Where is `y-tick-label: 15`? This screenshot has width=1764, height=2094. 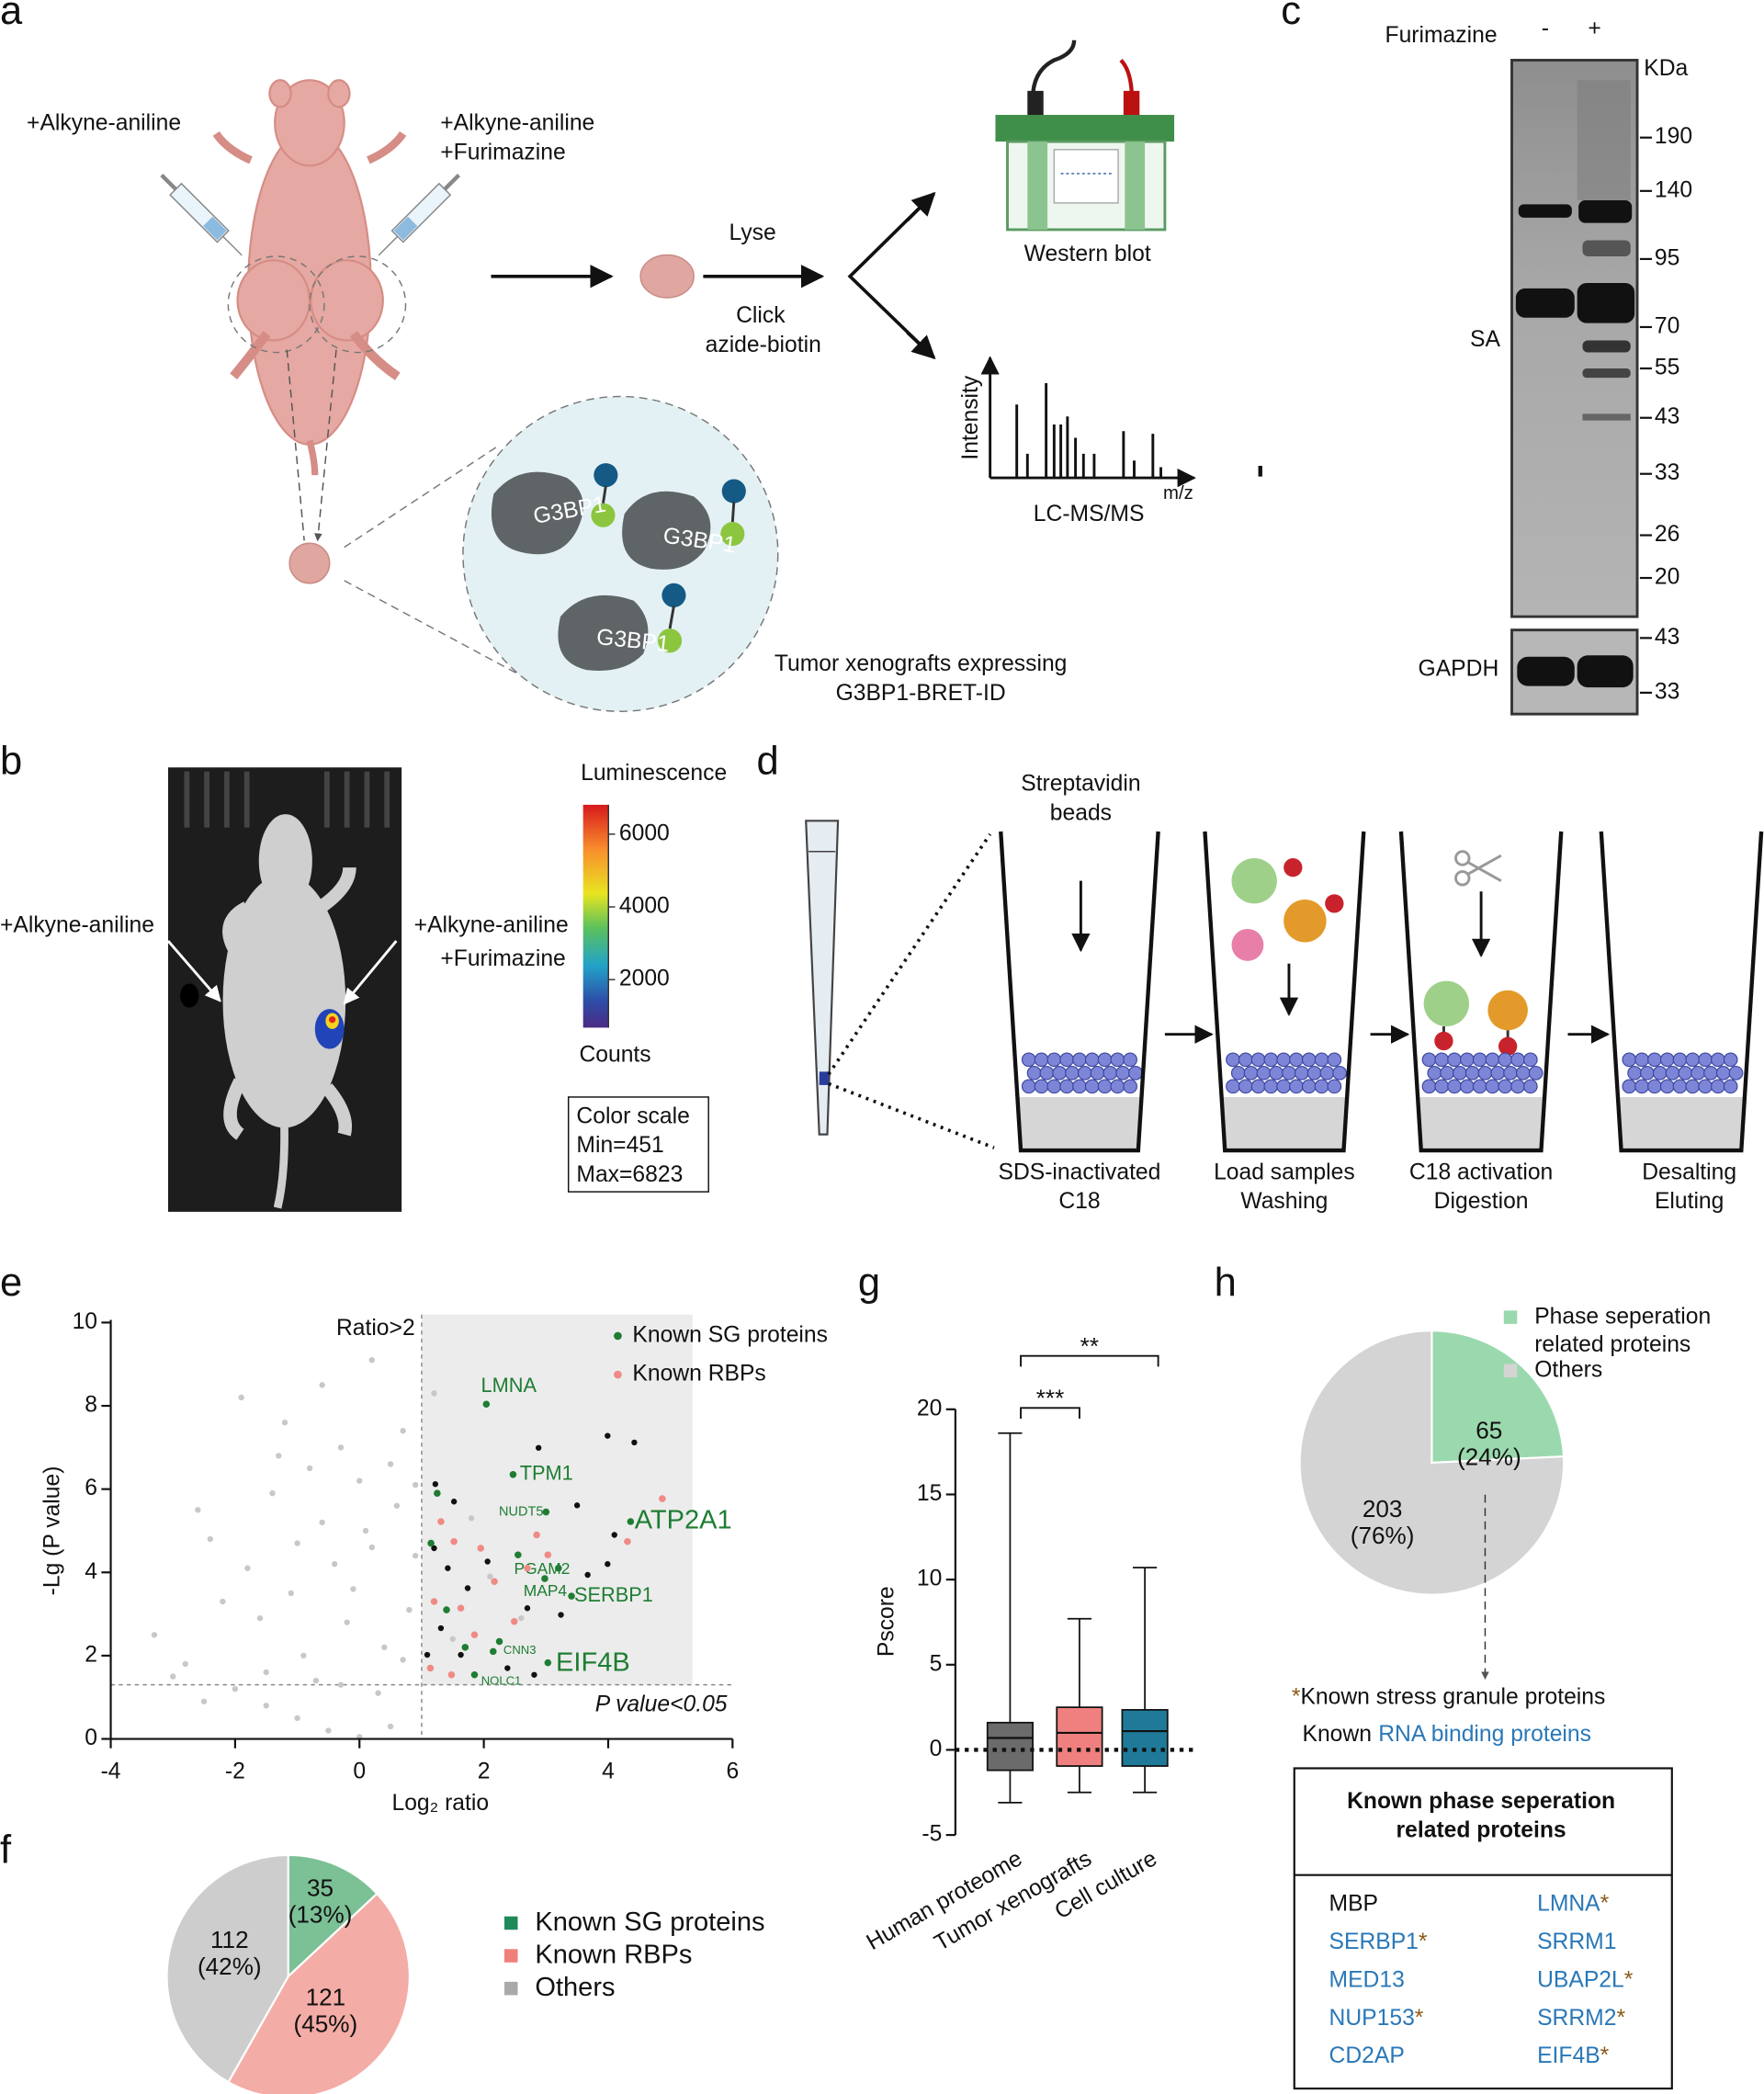
y-tick-label: 15 is located at coordinates (929, 1494).